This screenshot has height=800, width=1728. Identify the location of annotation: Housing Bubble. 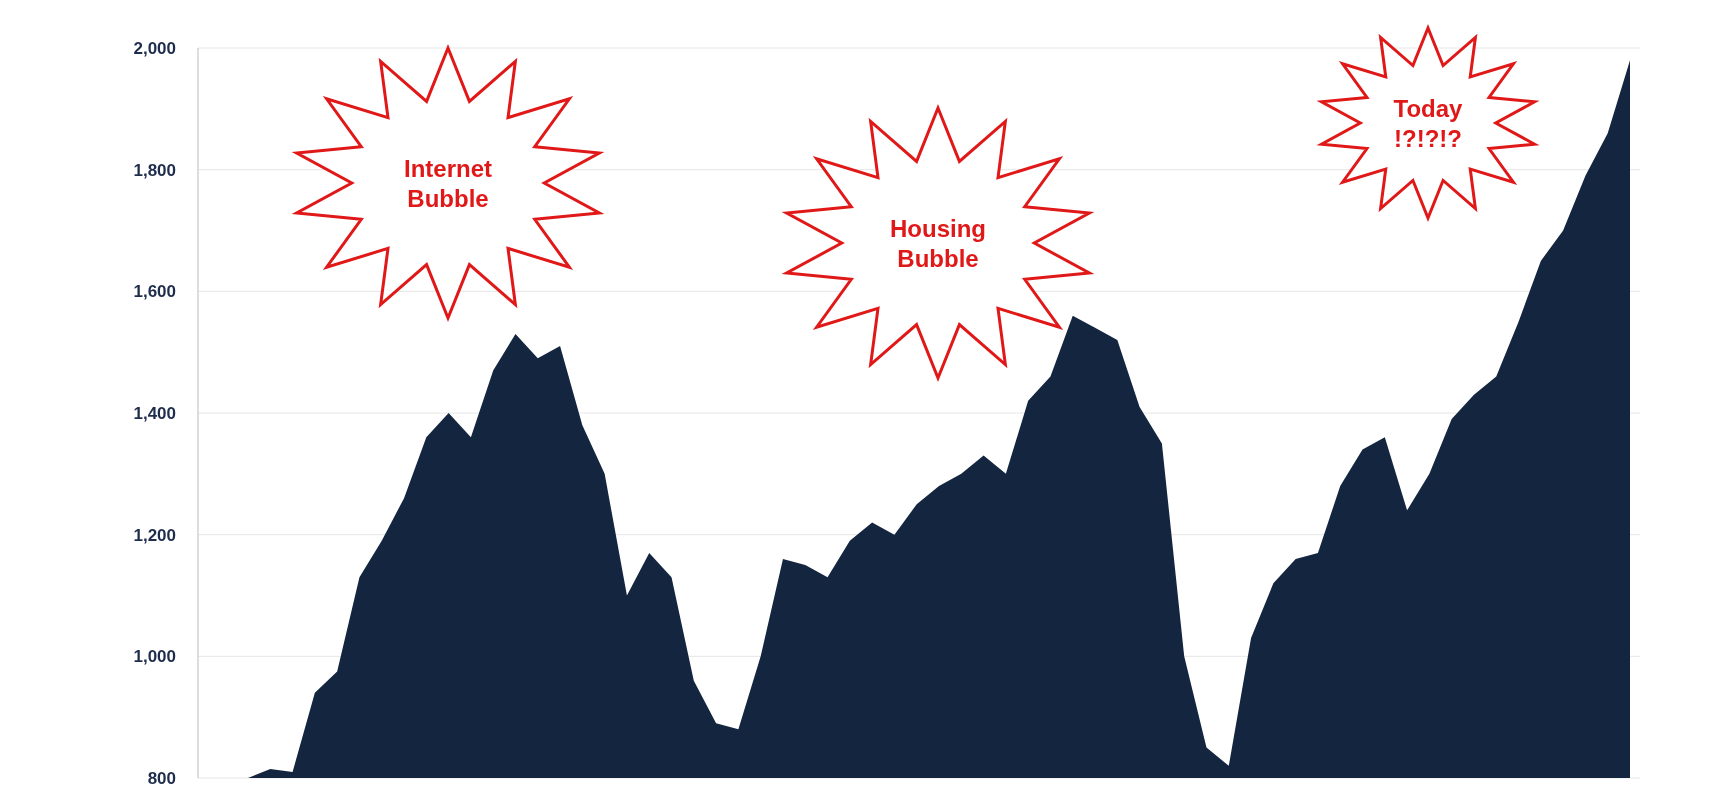
(938, 244).